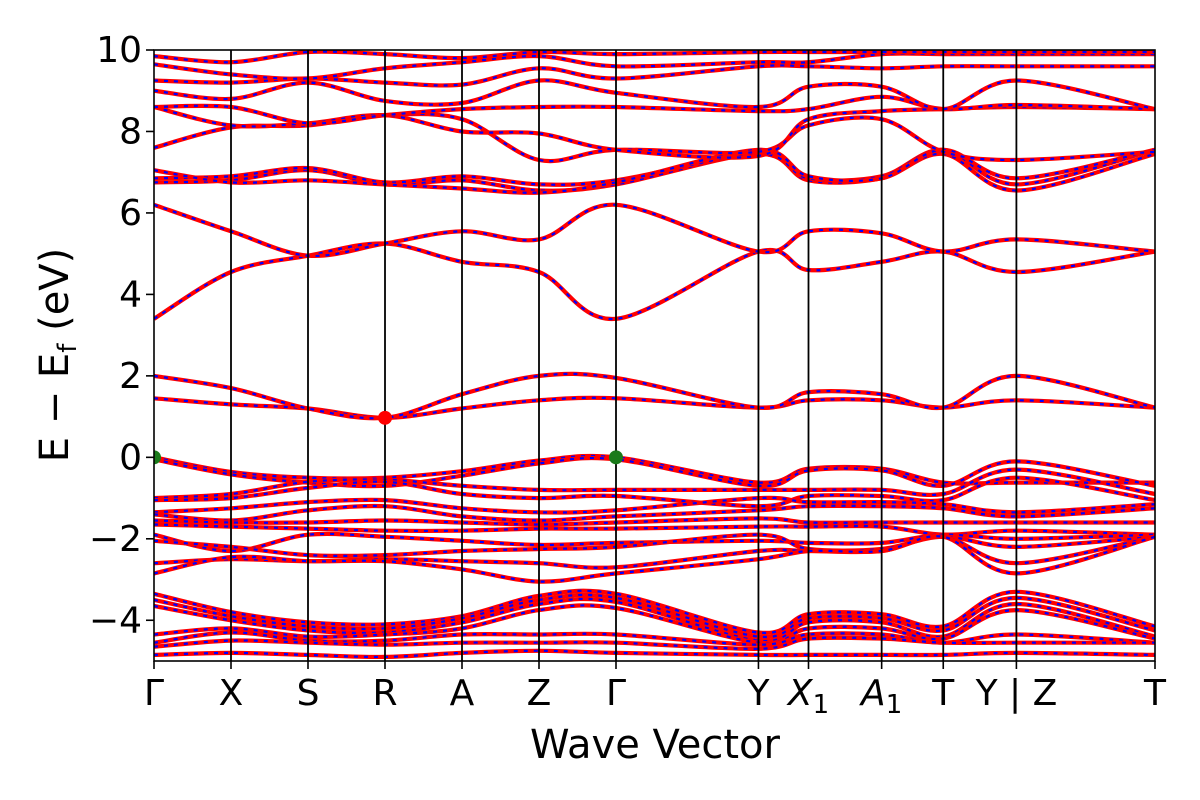 Image resolution: width=1200 pixels, height=800 pixels. I want to click on band-1-dashed, so click(654, 472).